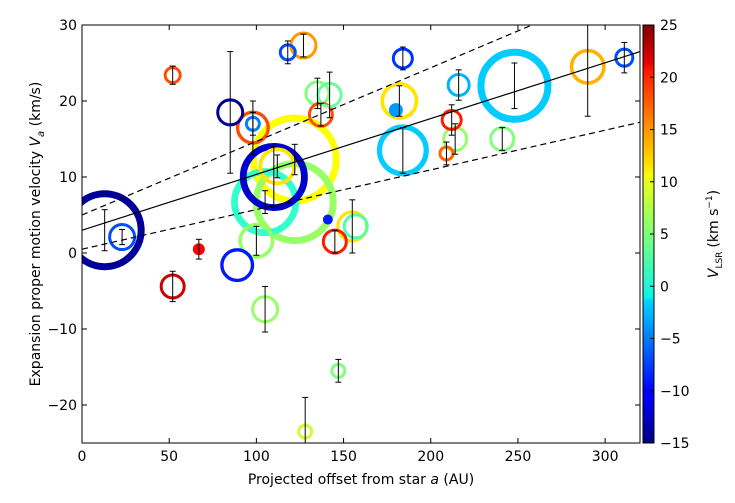 This screenshot has width=735, height=503. What do you see at coordinates (68, 178) in the screenshot?
I see `y-tick-label: 10` at bounding box center [68, 178].